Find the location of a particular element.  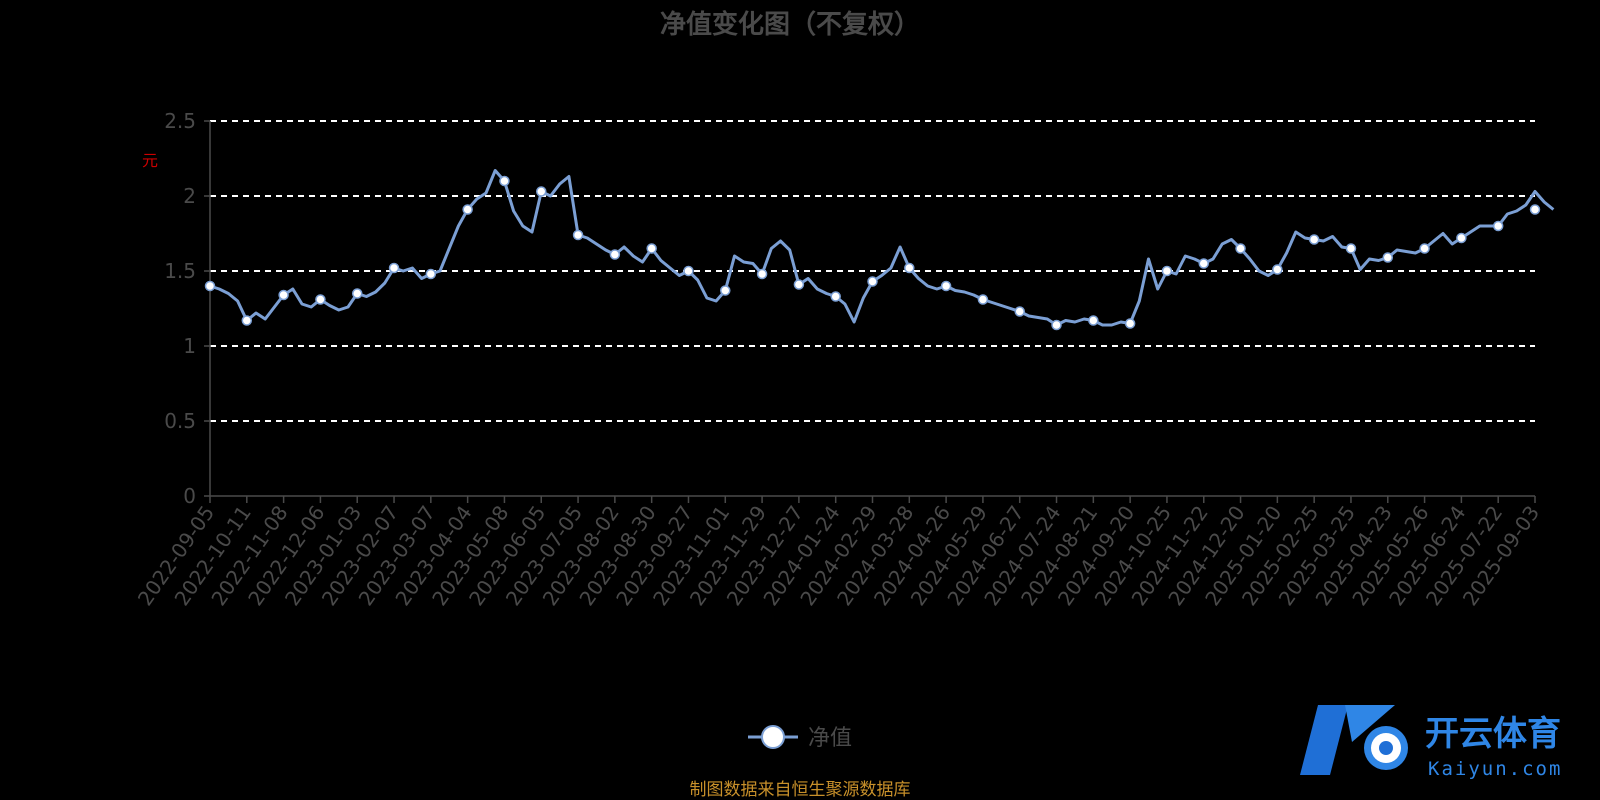

legend: 净值 is located at coordinates (800, 738).